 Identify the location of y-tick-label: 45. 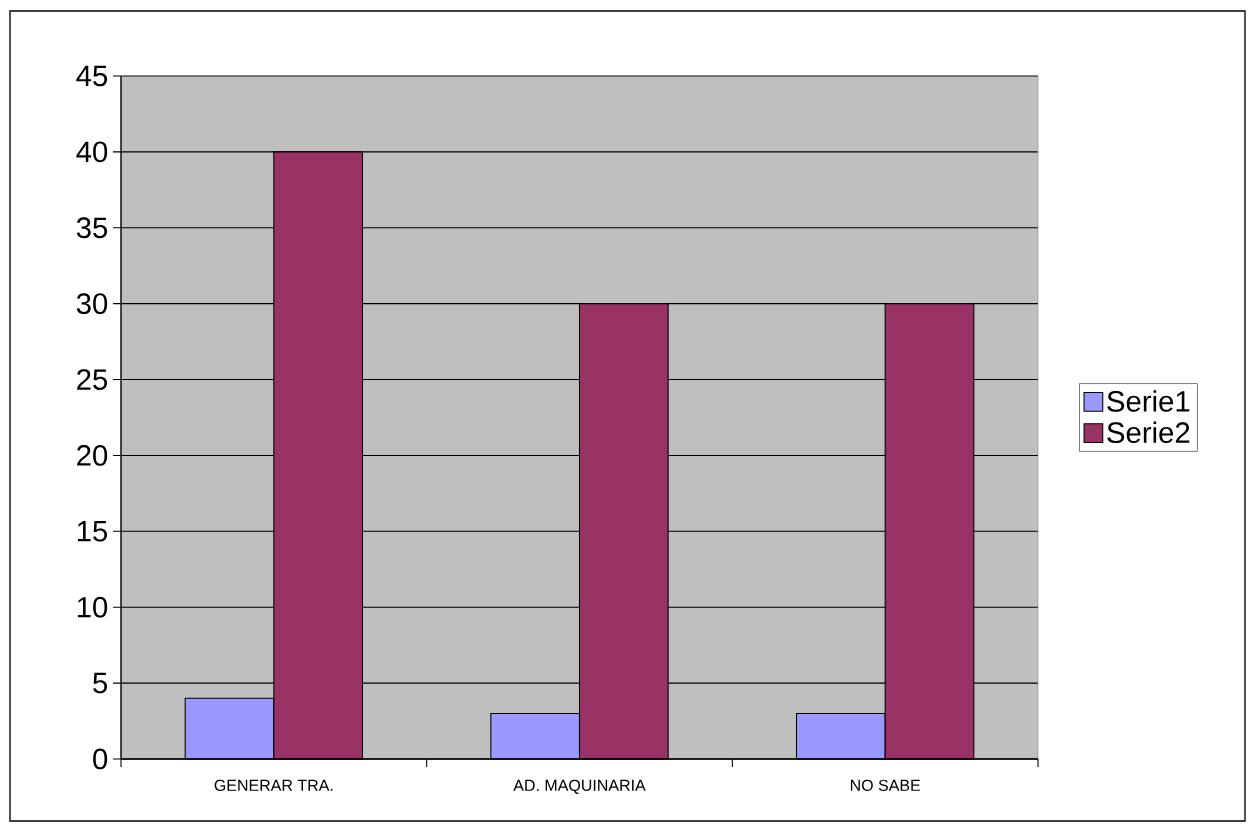
(92, 76).